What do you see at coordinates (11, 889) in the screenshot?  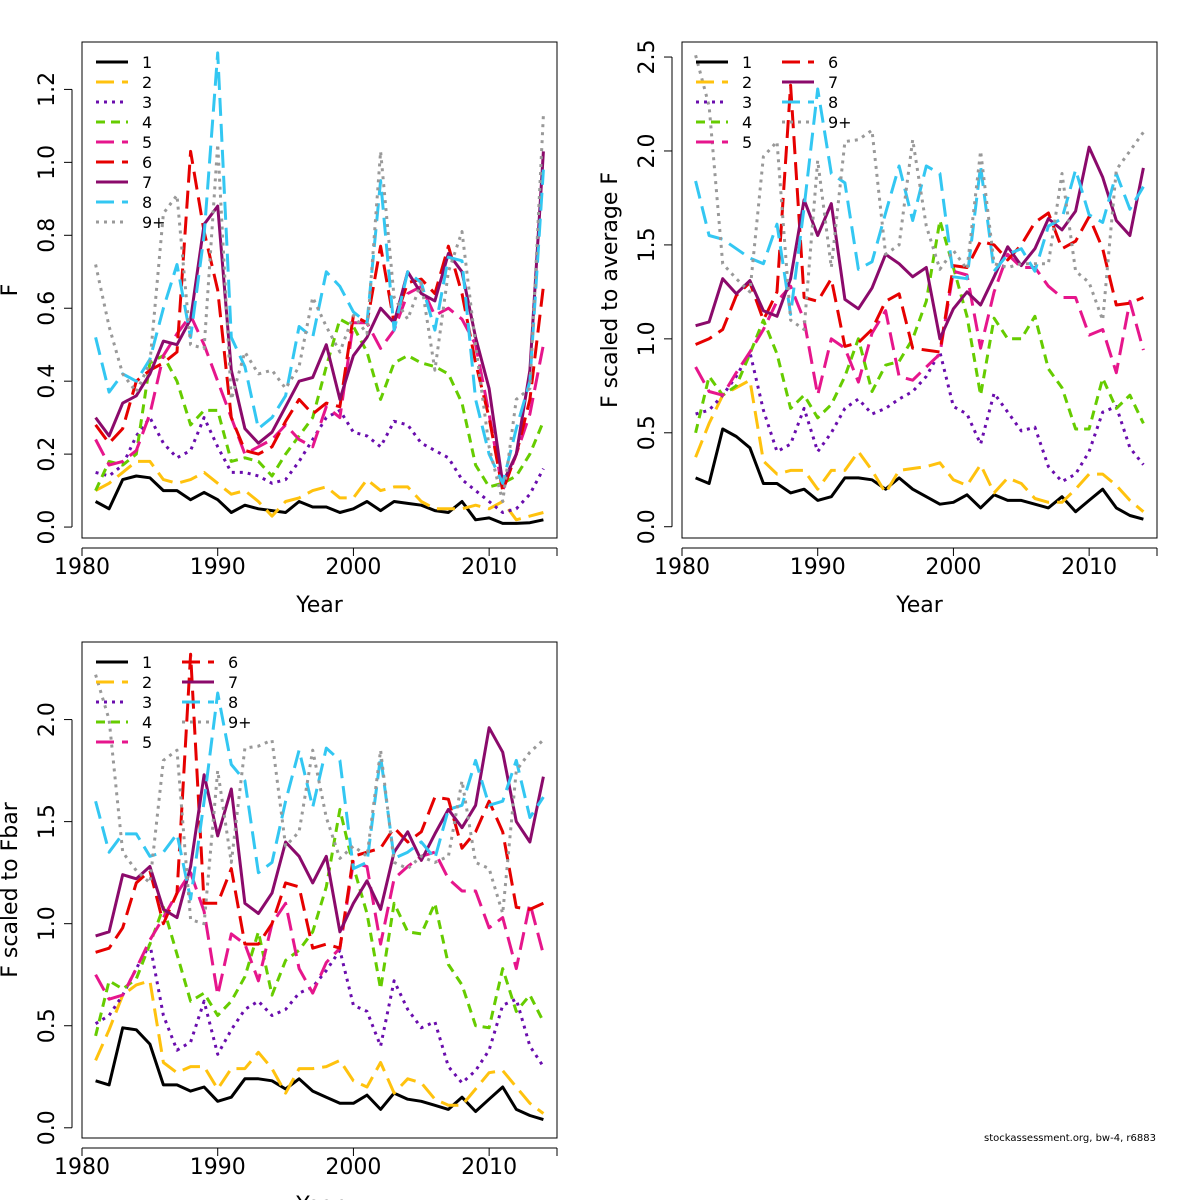 I see `y-axis-title: F scaled to Fbar` at bounding box center [11, 889].